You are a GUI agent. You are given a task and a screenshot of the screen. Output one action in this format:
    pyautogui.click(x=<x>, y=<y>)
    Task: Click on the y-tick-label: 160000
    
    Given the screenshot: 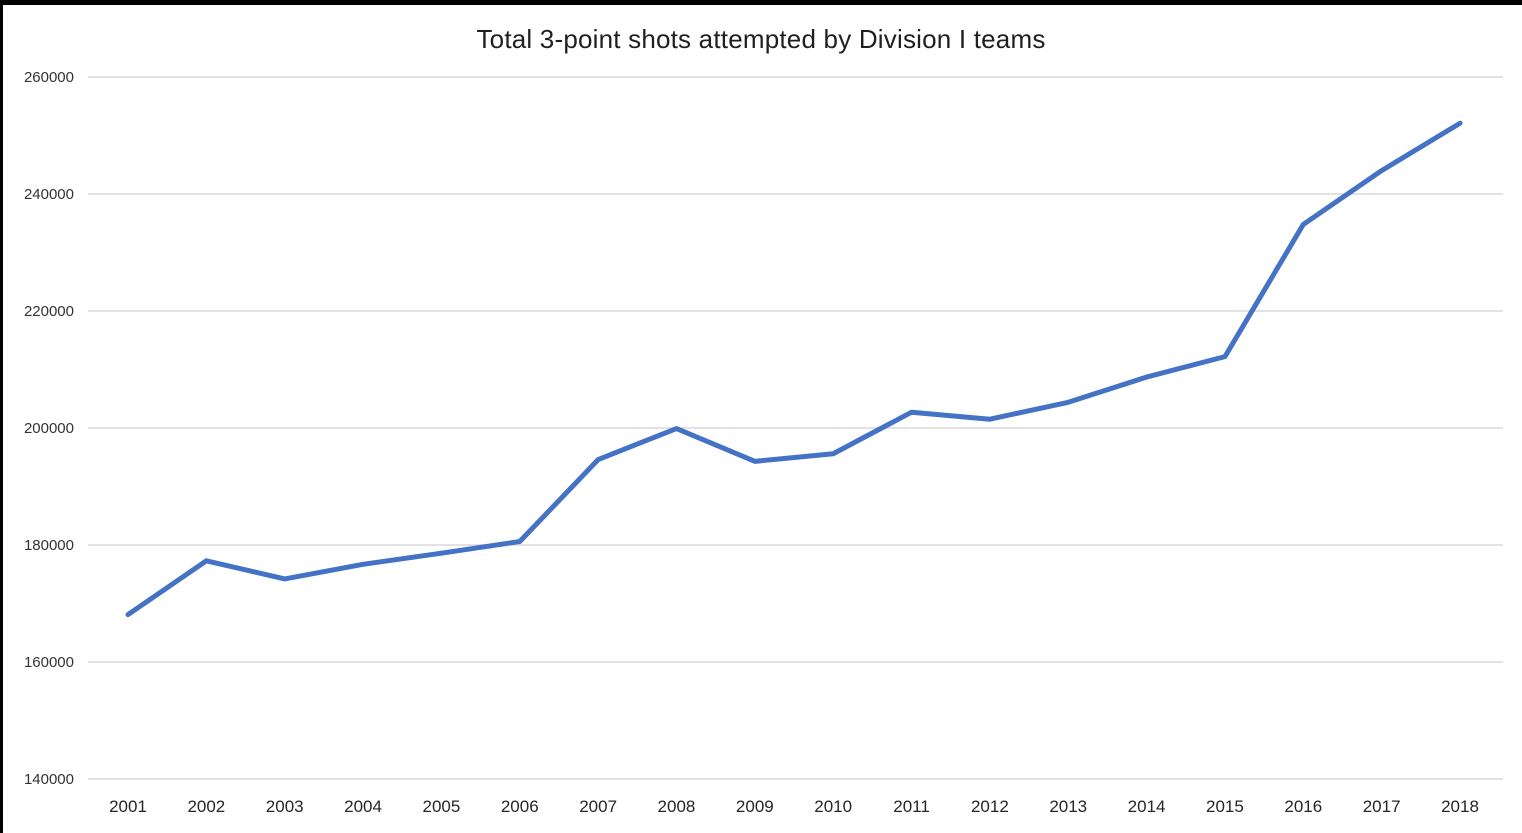 What is the action you would take?
    pyautogui.click(x=49, y=662)
    